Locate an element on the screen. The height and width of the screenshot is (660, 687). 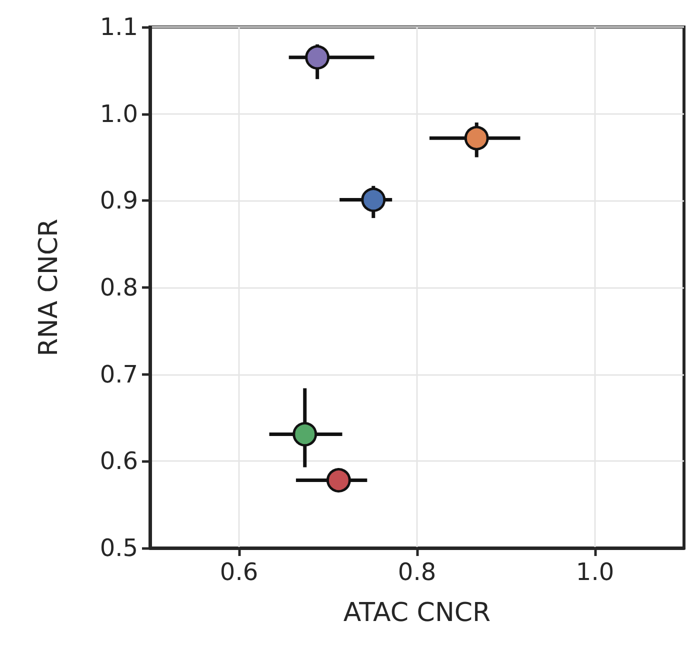
y-tick-label: 0.8 is located at coordinates (119, 288).